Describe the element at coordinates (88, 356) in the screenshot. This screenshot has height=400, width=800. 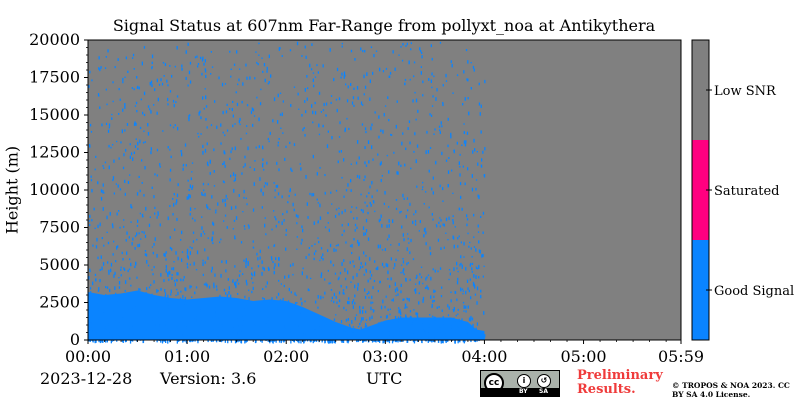
I see `x-tick-label: 00:00` at that location.